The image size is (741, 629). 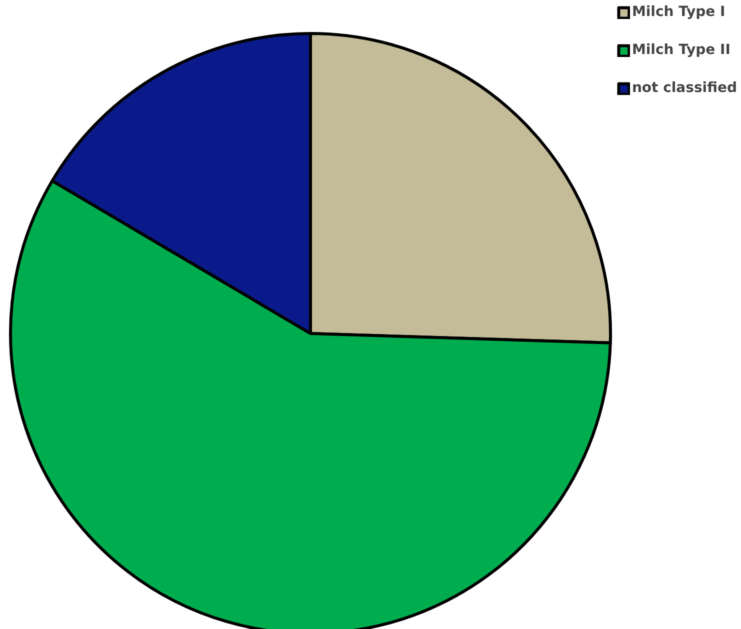 I want to click on legend-label: Milch Type I, so click(x=679, y=12).